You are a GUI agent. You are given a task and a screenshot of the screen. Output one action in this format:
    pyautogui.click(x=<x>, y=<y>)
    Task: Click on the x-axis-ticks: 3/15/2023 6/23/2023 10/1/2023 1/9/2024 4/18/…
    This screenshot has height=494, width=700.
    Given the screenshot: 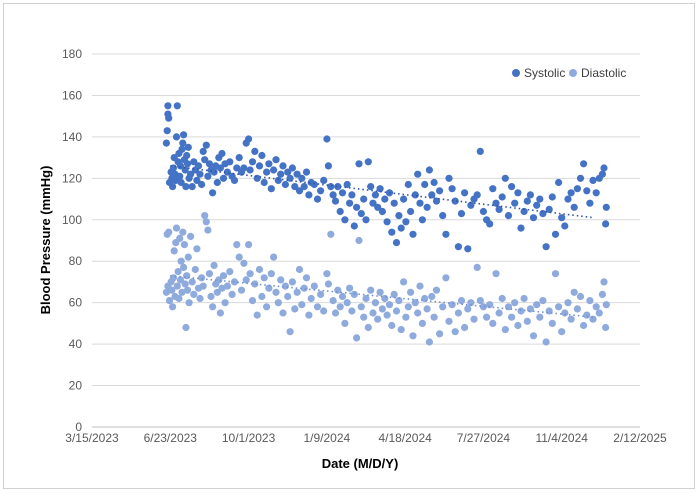 What is the action you would take?
    pyautogui.click(x=366, y=438)
    